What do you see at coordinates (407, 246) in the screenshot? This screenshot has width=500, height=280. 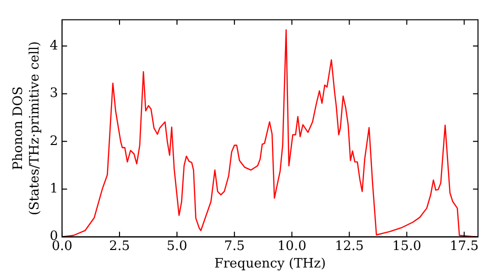 I see `x-tick-label: 15.0` at bounding box center [407, 246].